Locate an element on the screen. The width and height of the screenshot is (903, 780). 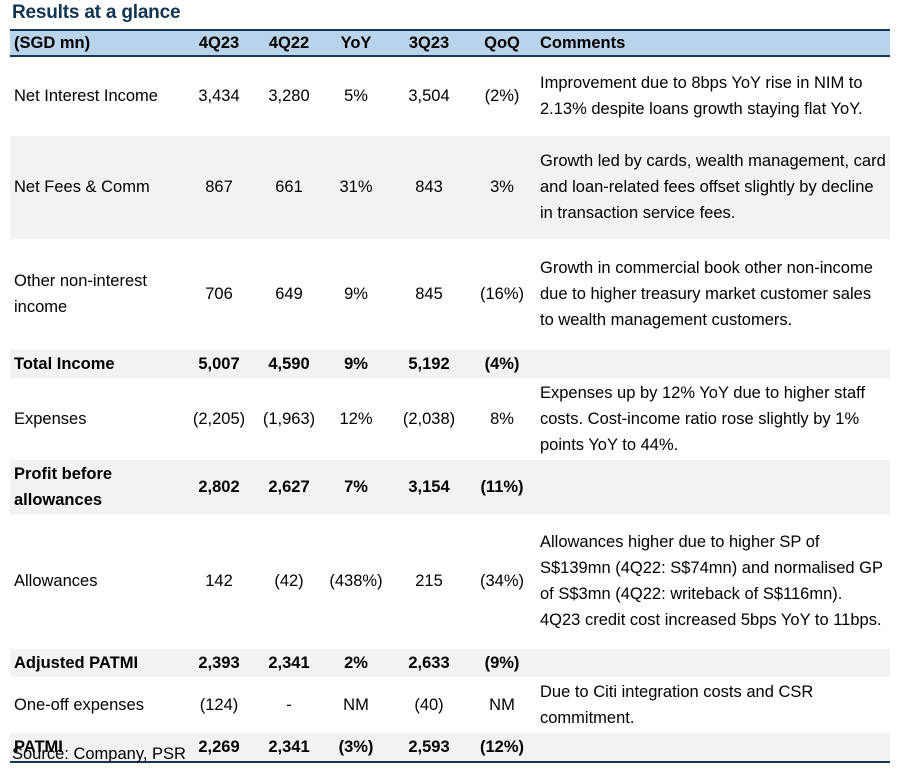
header-yoy: YoY is located at coordinates (356, 43).